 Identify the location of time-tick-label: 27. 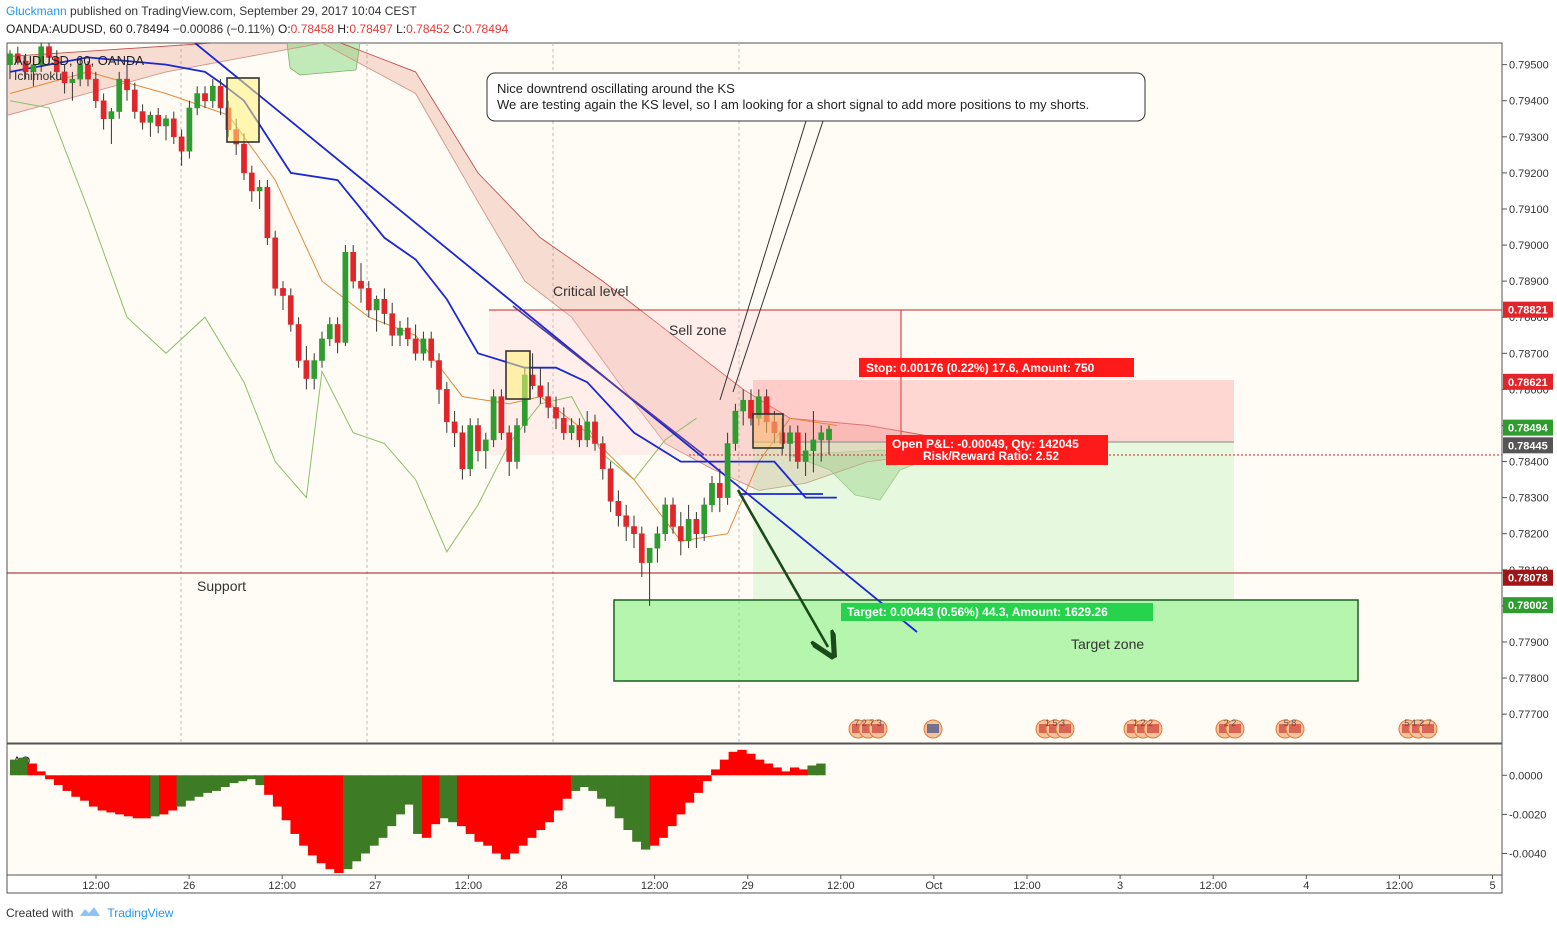
(375, 886).